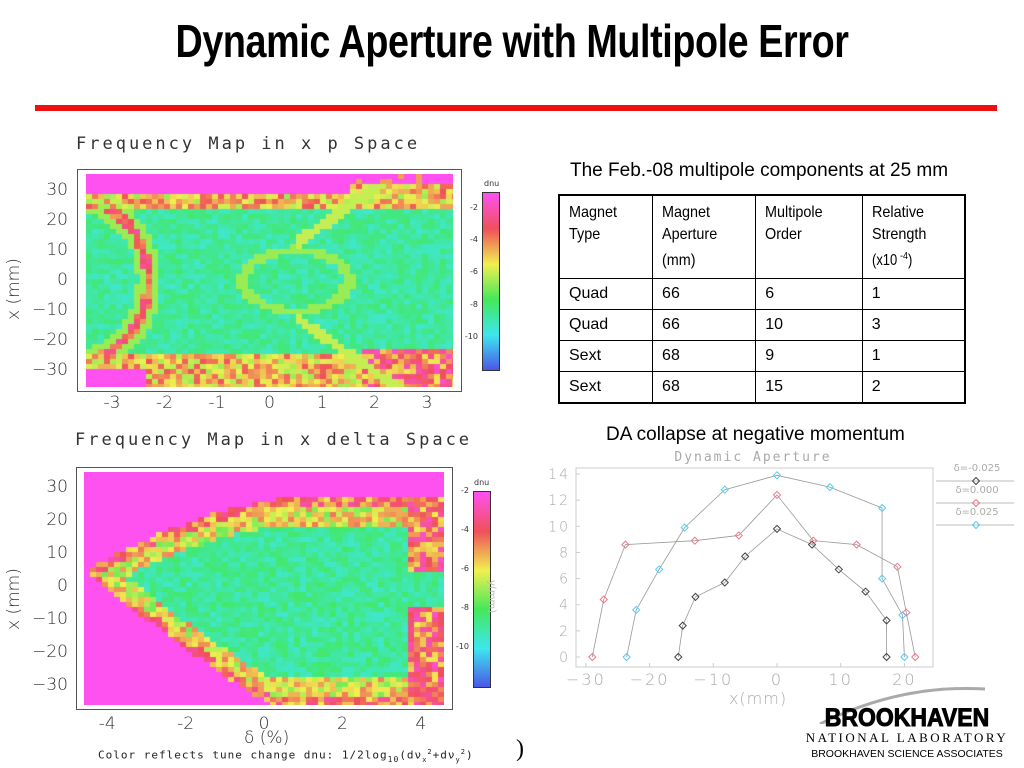  What do you see at coordinates (520, 749) in the screenshot?
I see `slide-number-fragment: )` at bounding box center [520, 749].